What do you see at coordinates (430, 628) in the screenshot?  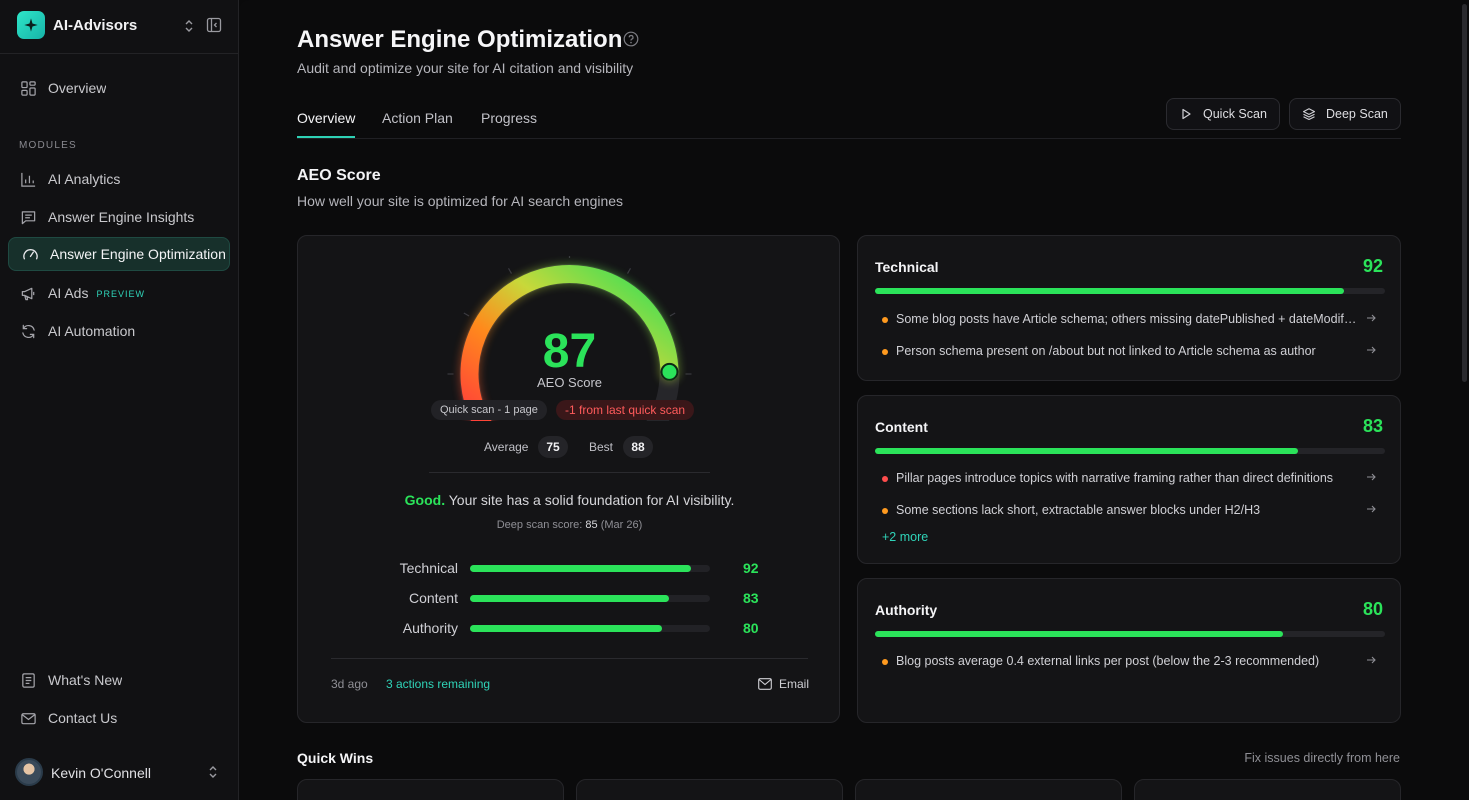 I see `breakdown-label: Authority` at bounding box center [430, 628].